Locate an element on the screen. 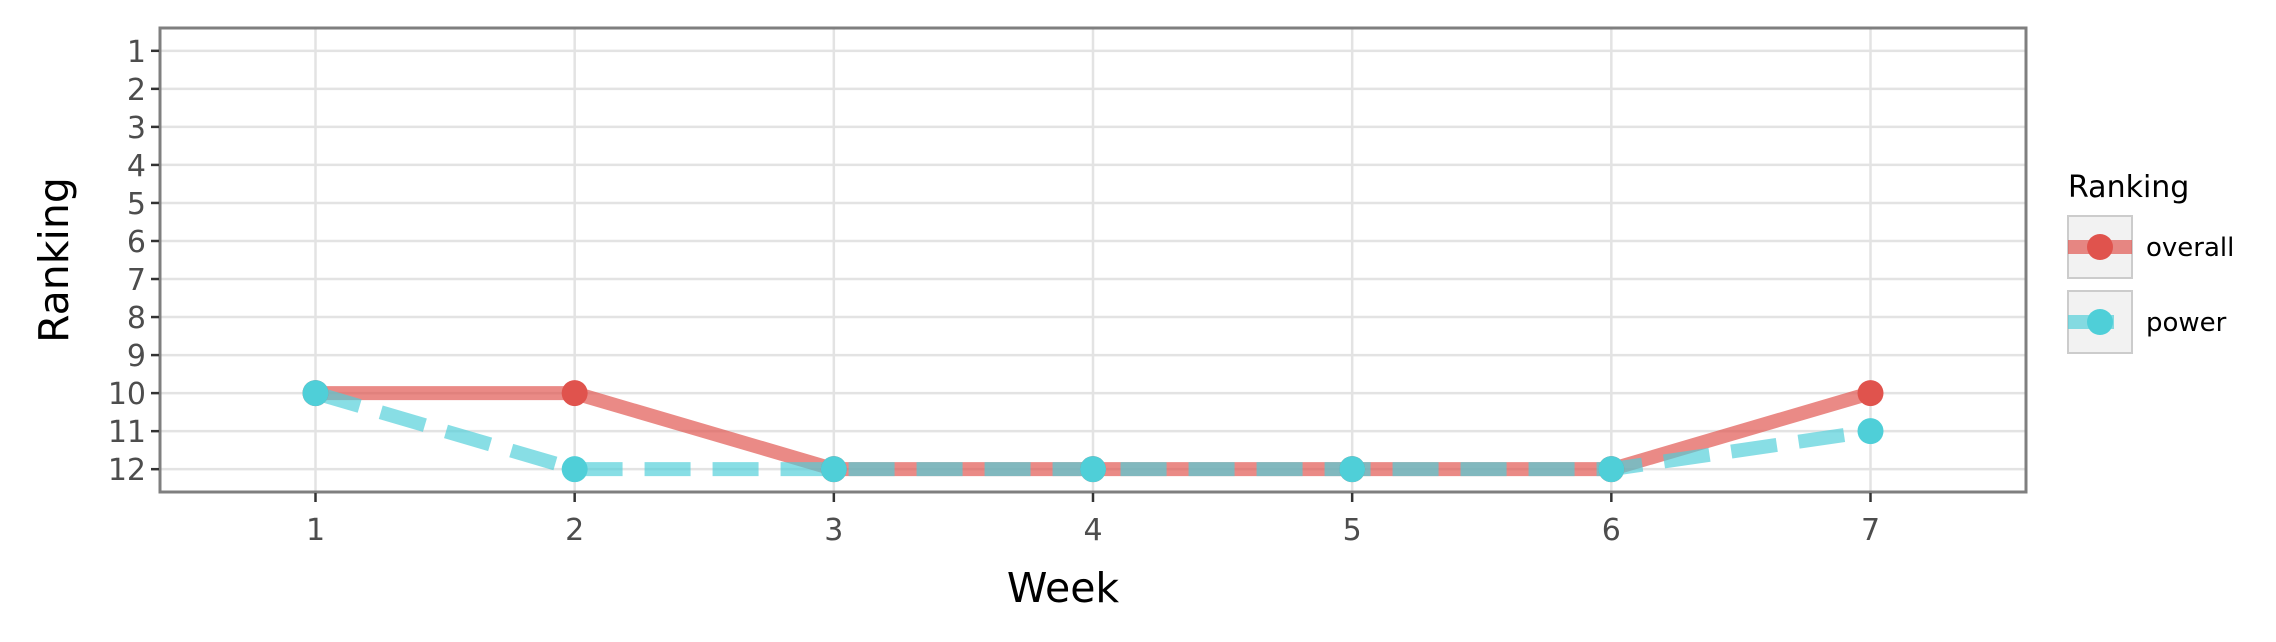 Image resolution: width=2276 pixels, height=642 pixels. legend-label-overall: overall is located at coordinates (2190, 248).